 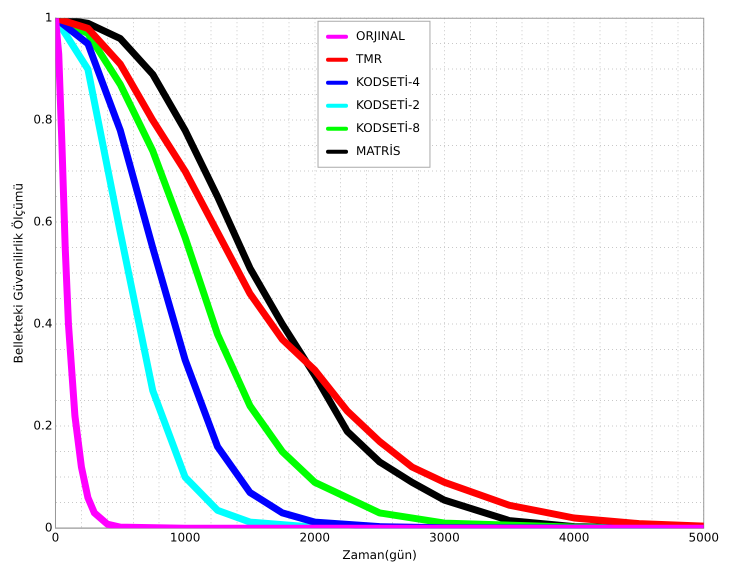 I want to click on legend-label: KODSETİ-8, so click(x=388, y=127).